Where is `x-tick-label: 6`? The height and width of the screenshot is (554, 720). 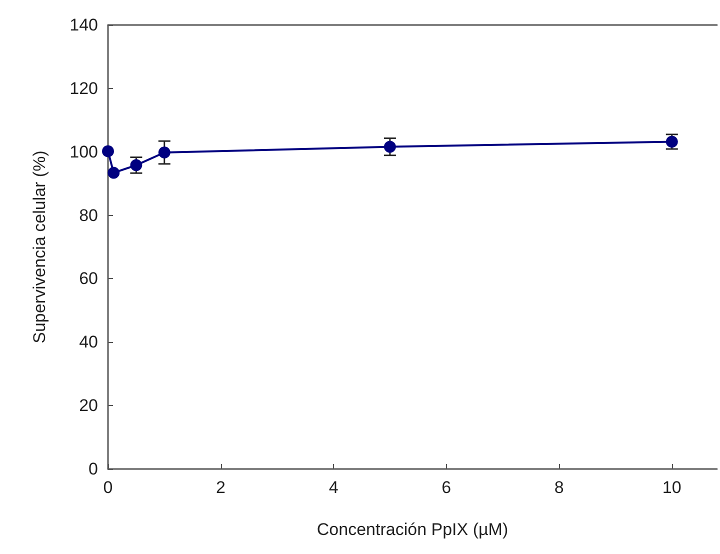 x-tick-label: 6 is located at coordinates (447, 487).